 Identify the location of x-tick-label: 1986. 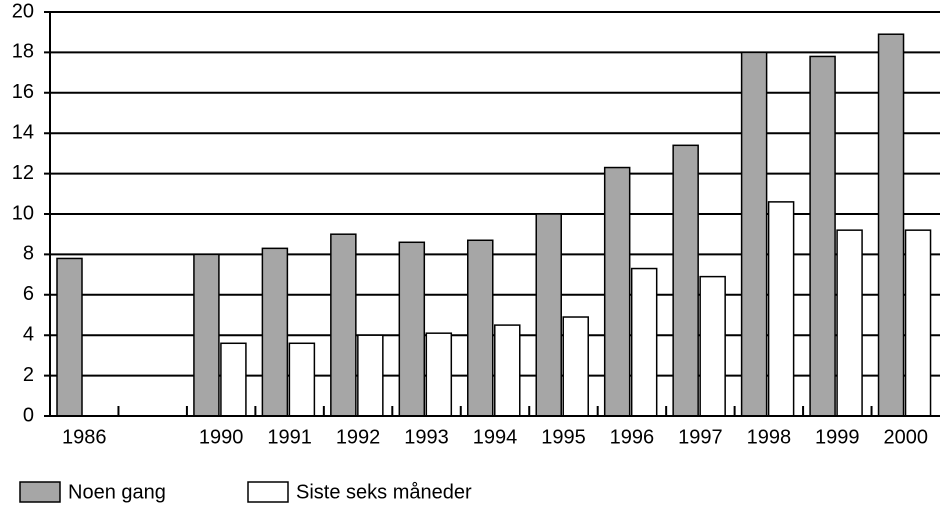
(84, 437).